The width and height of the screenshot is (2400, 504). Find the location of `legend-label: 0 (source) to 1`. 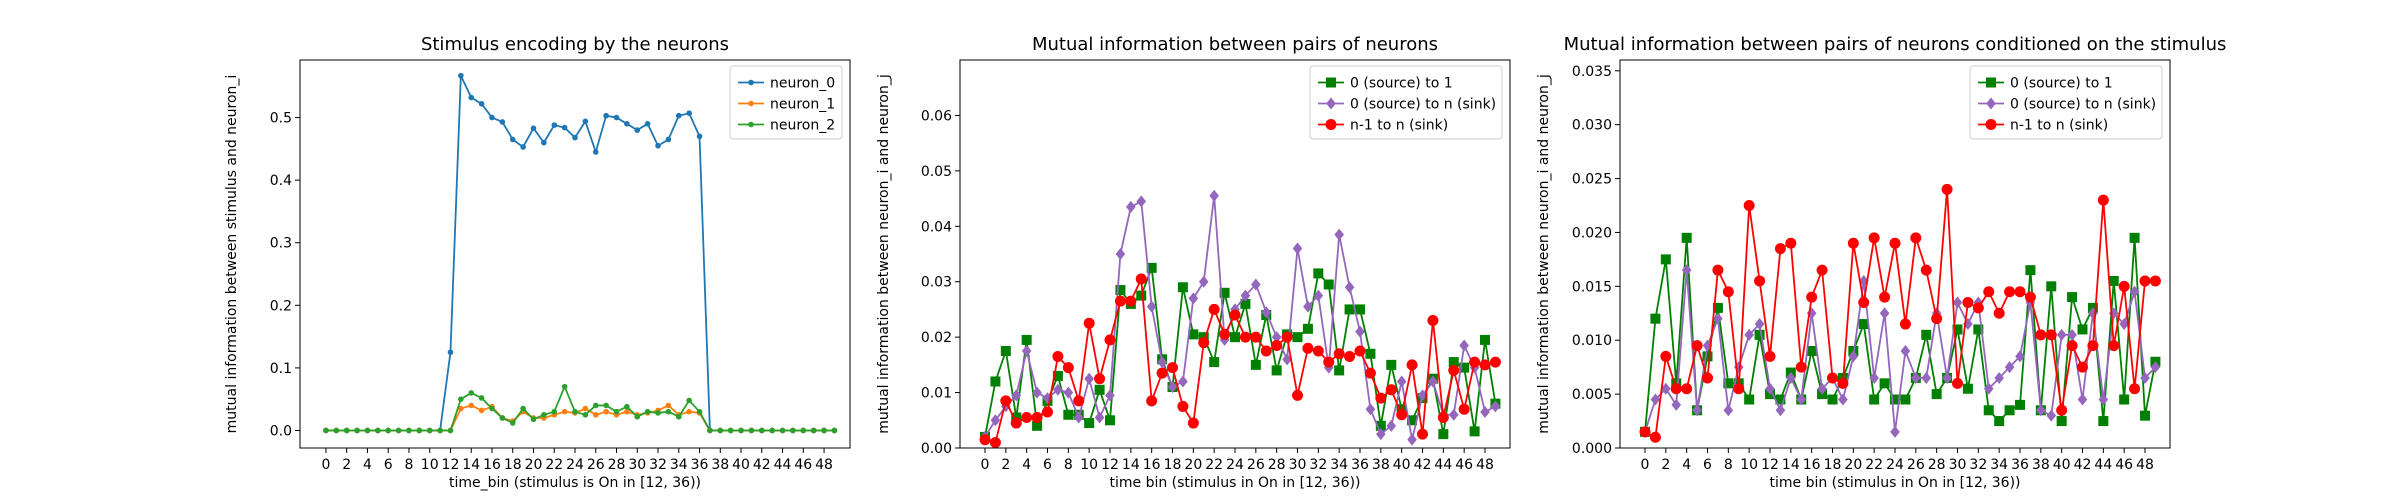

legend-label: 0 (source) to 1 is located at coordinates (1401, 84).